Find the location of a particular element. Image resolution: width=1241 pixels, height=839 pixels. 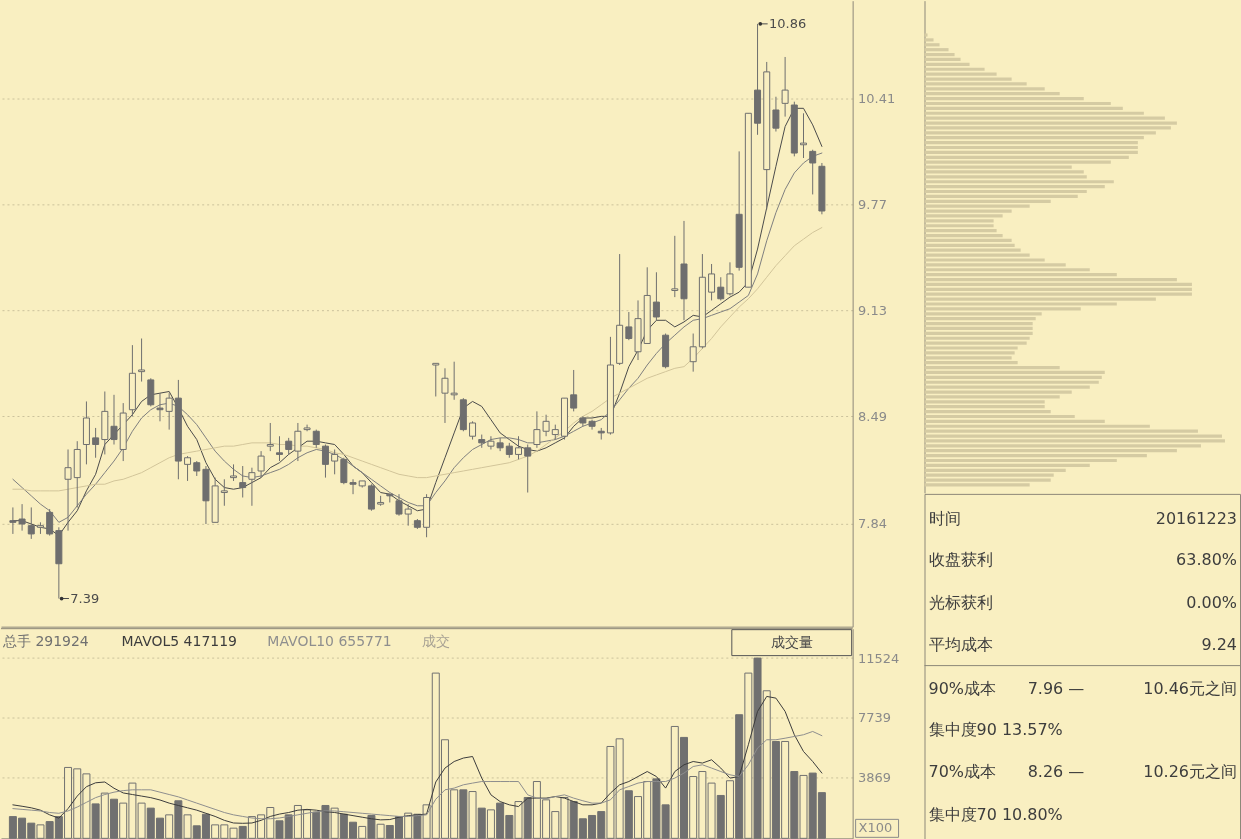

y-tick-label: 9.77 is located at coordinates (873, 204).